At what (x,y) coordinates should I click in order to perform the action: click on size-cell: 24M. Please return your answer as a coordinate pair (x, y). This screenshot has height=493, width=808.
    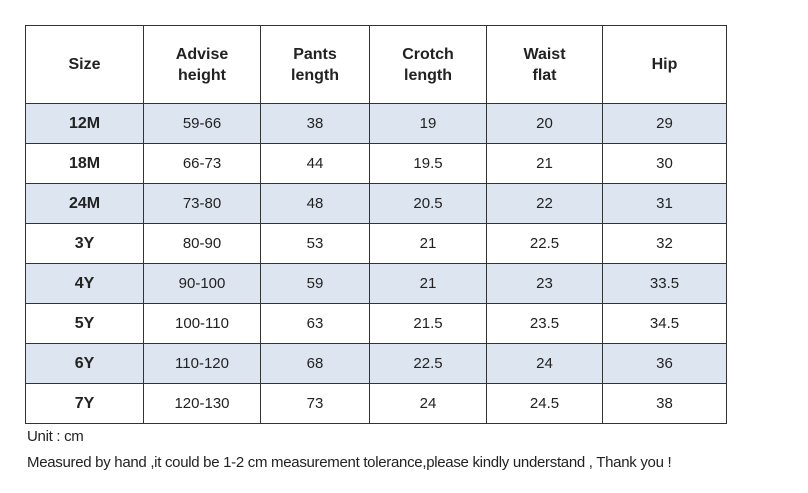
    Looking at the image, I should click on (84, 203).